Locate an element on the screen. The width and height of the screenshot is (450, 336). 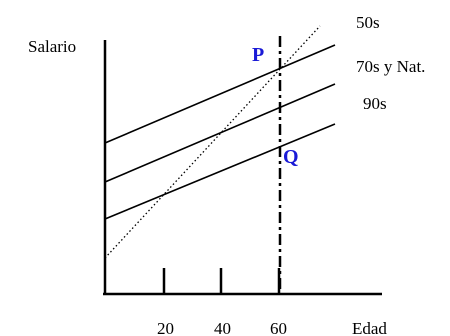
x-tick-label-60: 60 is located at coordinates (278, 327).